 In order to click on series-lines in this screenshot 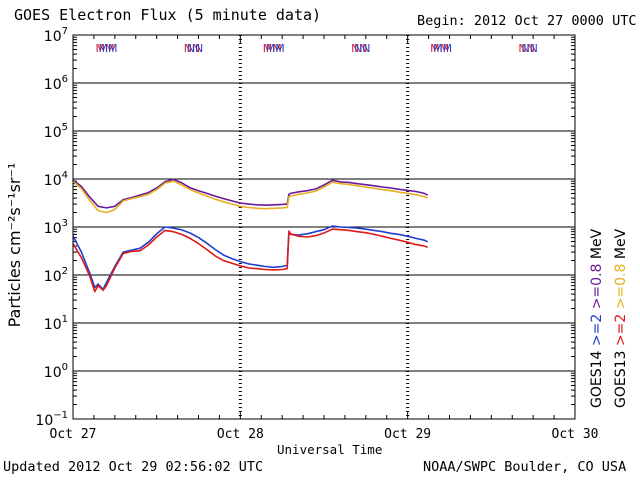, I will do `click(250, 235)`.